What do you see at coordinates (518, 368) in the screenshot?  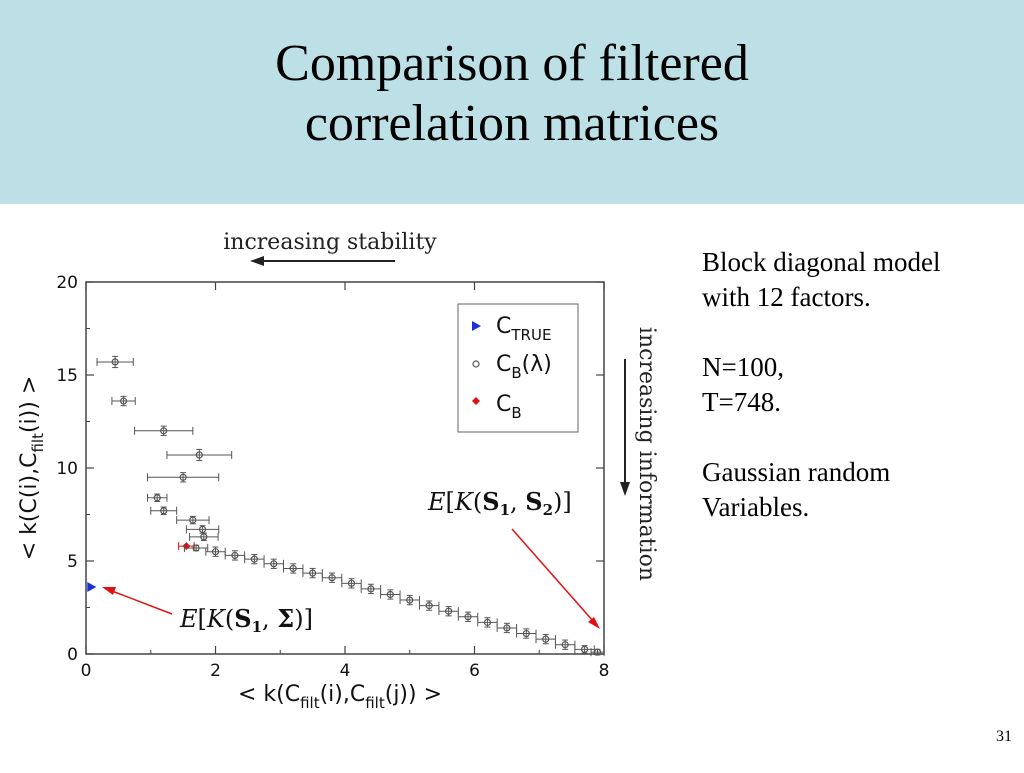 I see `legend: CTRUE CB(λ) CB` at bounding box center [518, 368].